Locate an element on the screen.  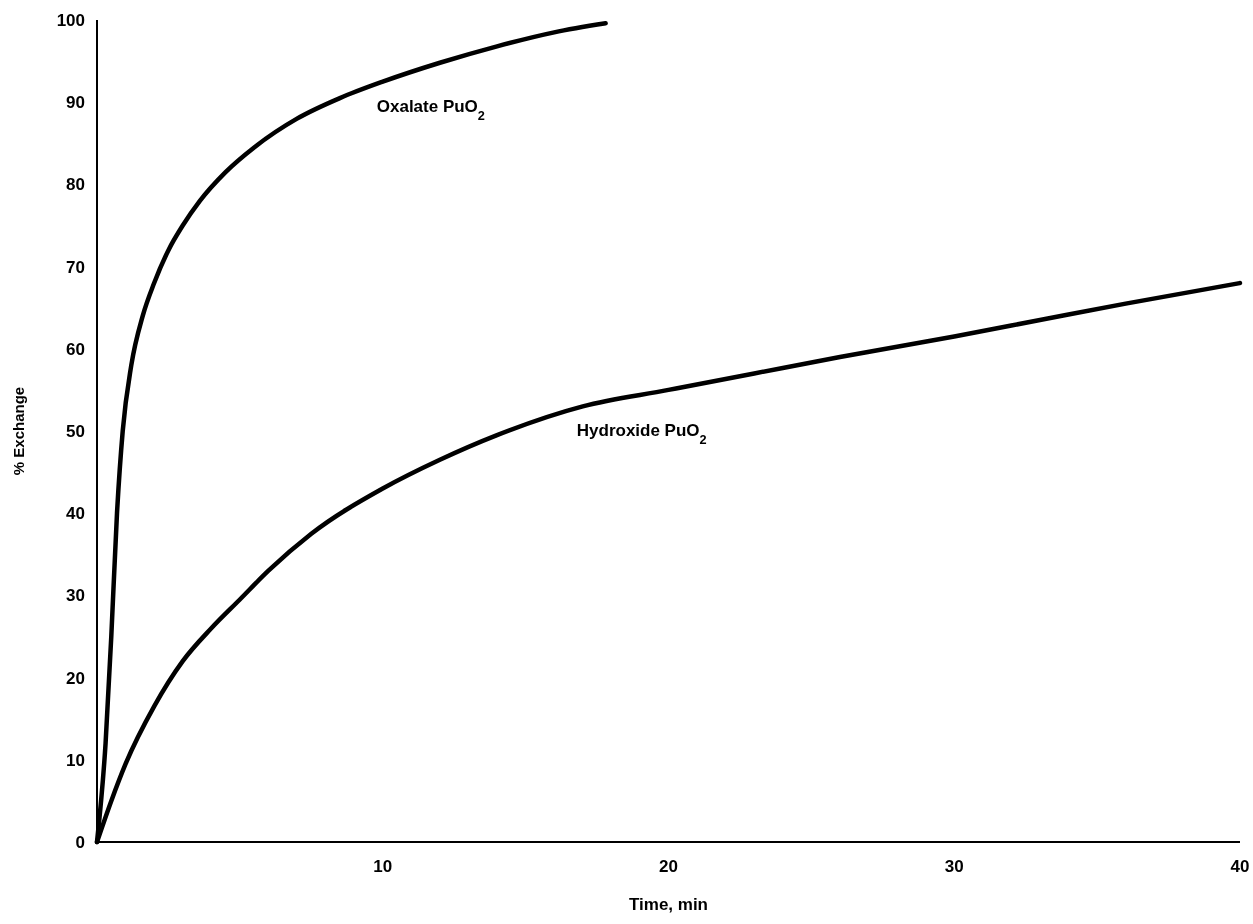
y-tick-label: 80 is located at coordinates (75, 185).